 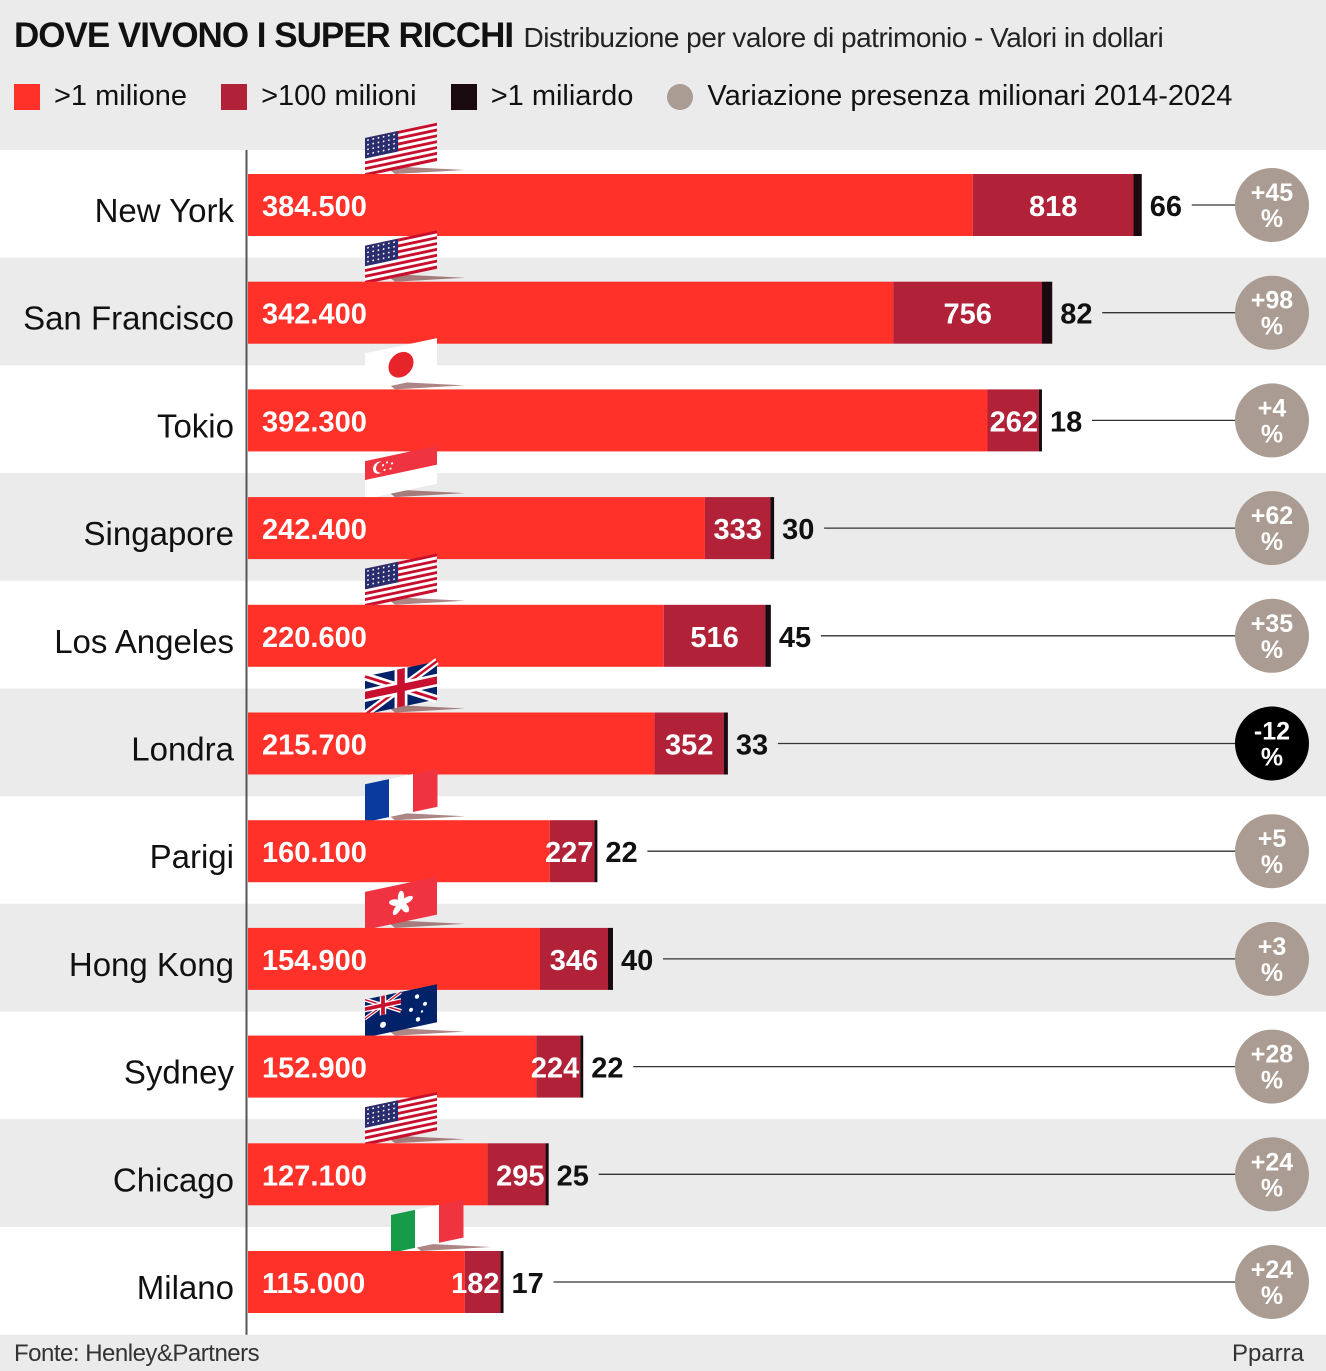 What do you see at coordinates (137, 1353) in the screenshot?
I see `source-note: Fonte: Henley&Partners` at bounding box center [137, 1353].